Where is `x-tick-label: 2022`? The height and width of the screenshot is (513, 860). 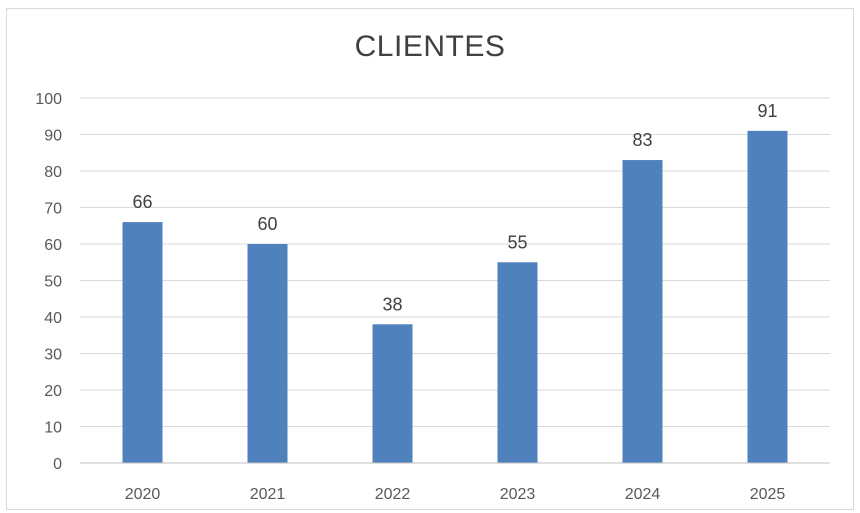 x-tick-label: 2022 is located at coordinates (393, 494).